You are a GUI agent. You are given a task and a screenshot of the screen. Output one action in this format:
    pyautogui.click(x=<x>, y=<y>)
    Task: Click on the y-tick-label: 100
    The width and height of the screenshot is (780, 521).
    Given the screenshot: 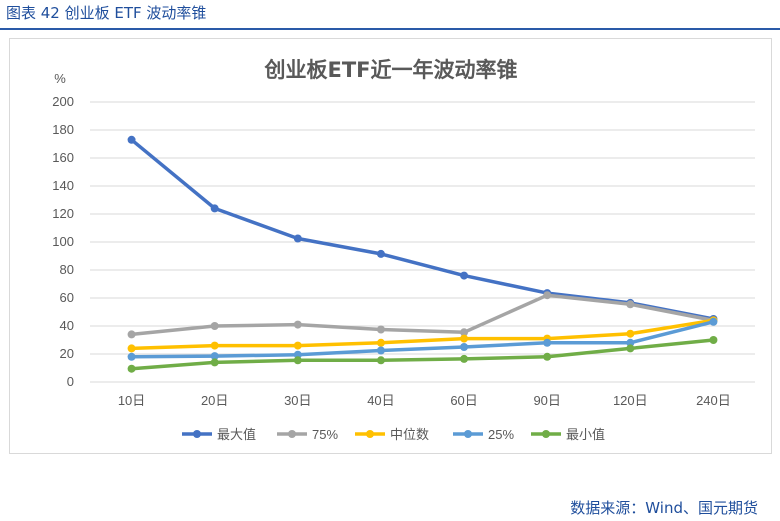 What is the action you would take?
    pyautogui.click(x=63, y=241)
    